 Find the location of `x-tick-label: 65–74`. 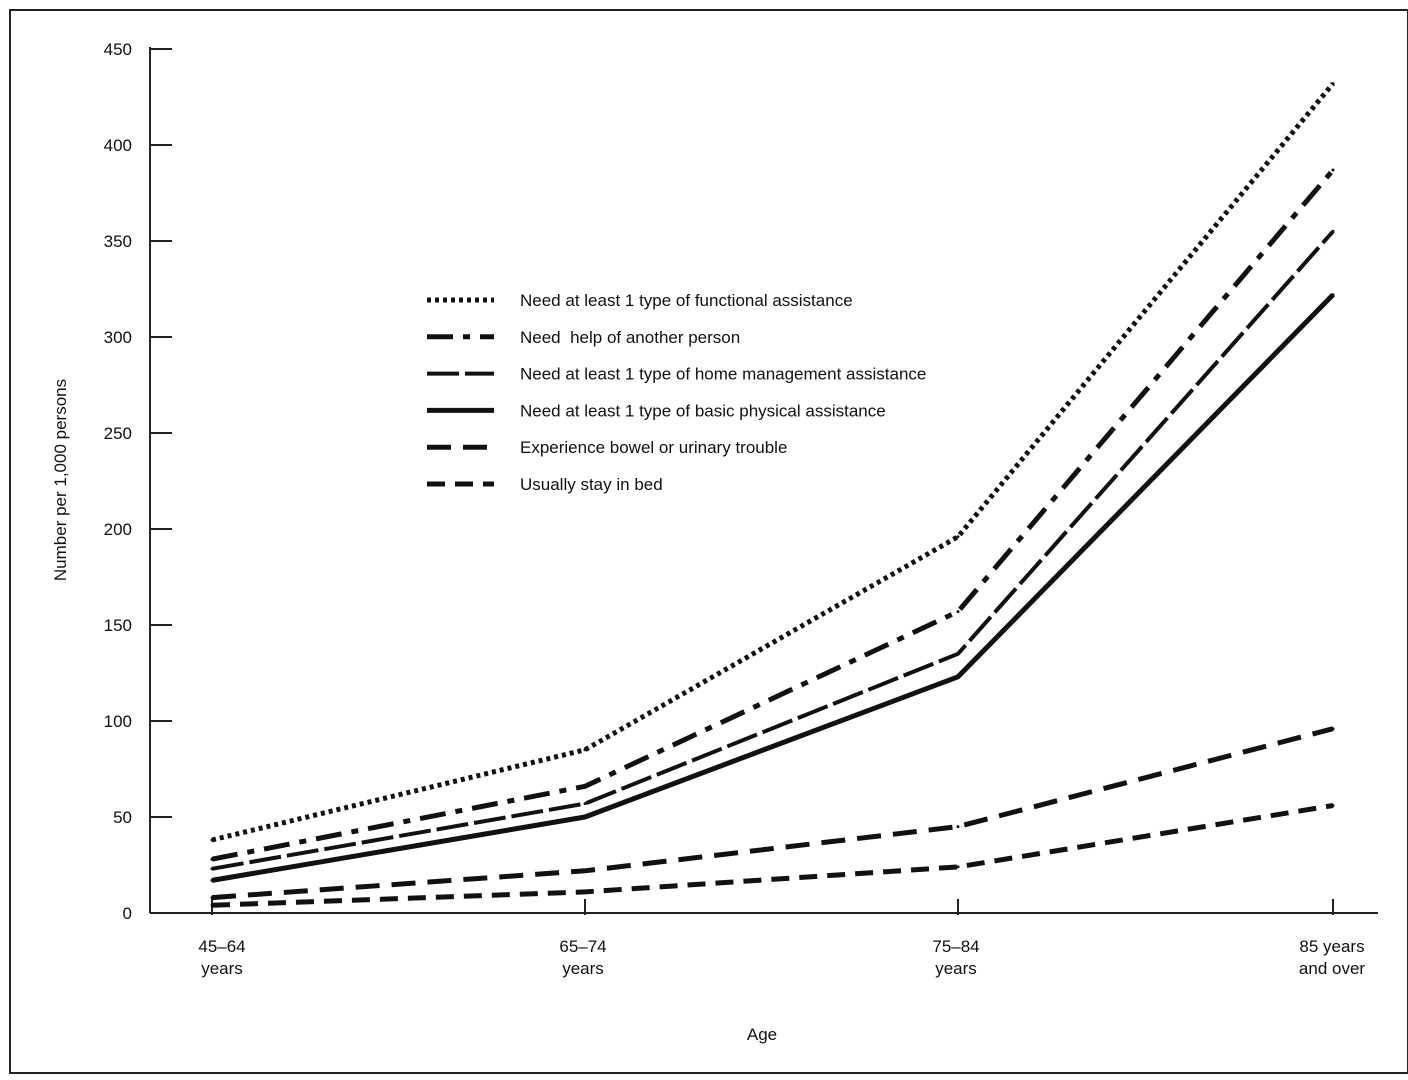

x-tick-label: 65–74 is located at coordinates (582, 946).